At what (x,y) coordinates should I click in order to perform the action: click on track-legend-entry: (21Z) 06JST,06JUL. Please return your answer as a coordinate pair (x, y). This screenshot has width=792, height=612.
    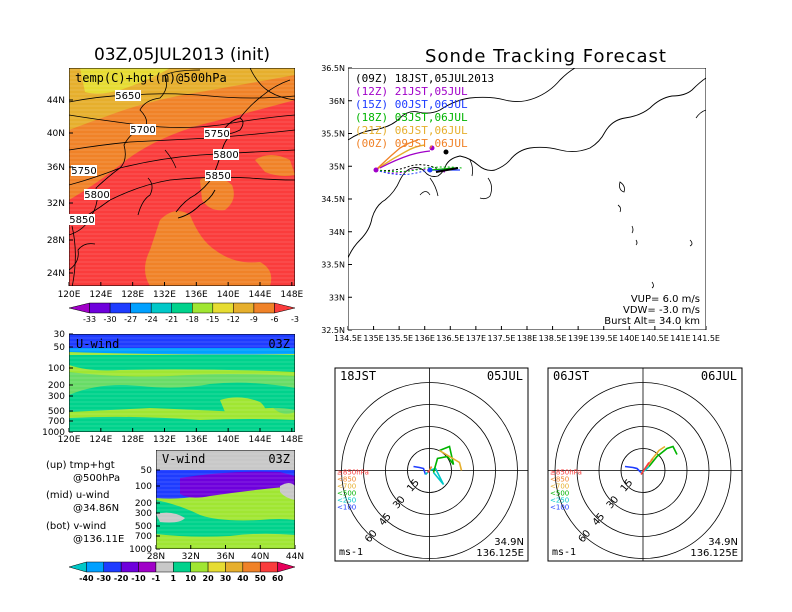
    Looking at the image, I should click on (411, 130).